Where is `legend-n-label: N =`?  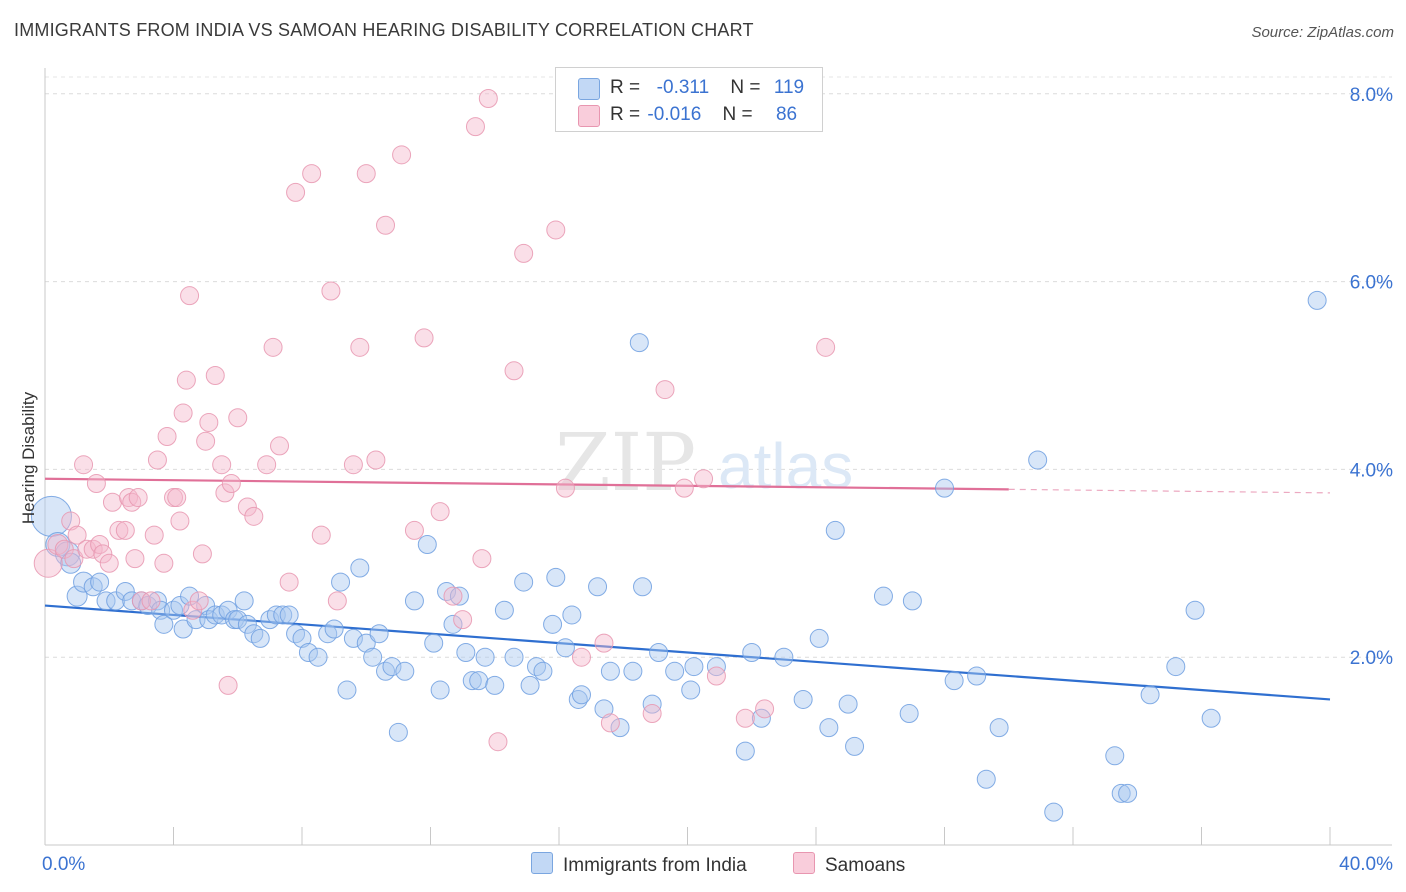 legend-n-label: N = is located at coordinates (737, 114).